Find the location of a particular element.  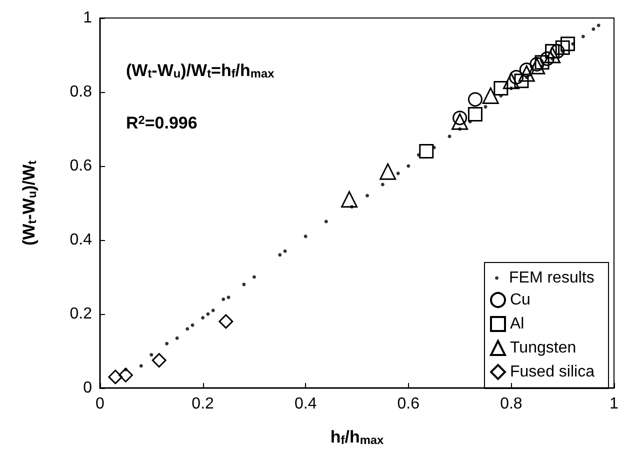

y-tick-label: 0.4 is located at coordinates (81, 240).